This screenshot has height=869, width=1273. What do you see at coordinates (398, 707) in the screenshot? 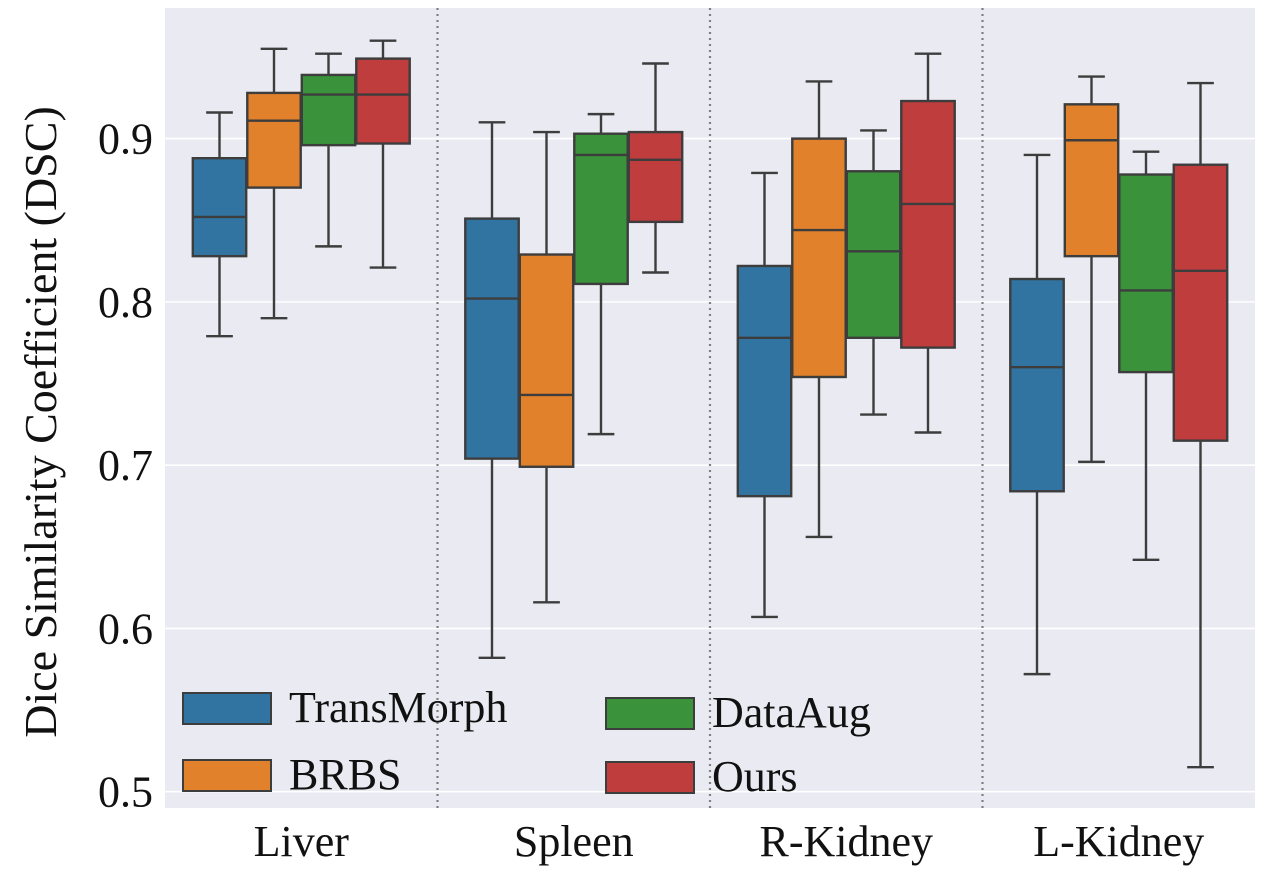
I see `legend-label: TransMorph` at bounding box center [398, 707].